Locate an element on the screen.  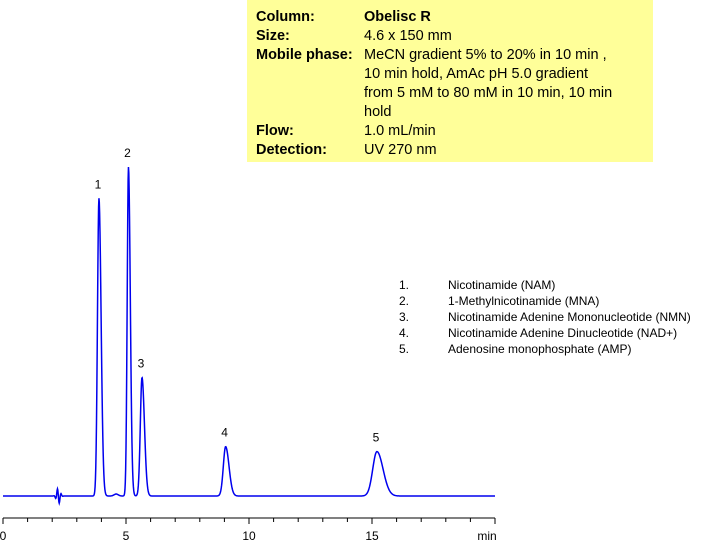
peak-label: 3 is located at coordinates (141, 364).